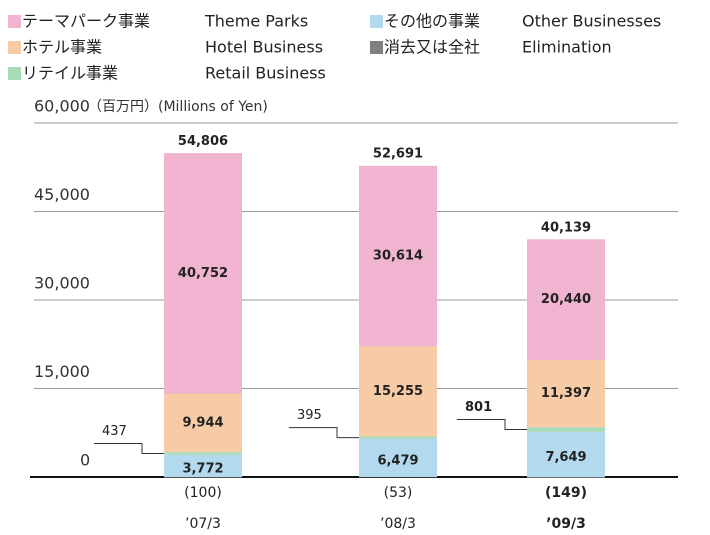 Image resolution: width=710 pixels, height=535 pixels. What do you see at coordinates (114, 431) in the screenshot?
I see `value-label: 437` at bounding box center [114, 431].